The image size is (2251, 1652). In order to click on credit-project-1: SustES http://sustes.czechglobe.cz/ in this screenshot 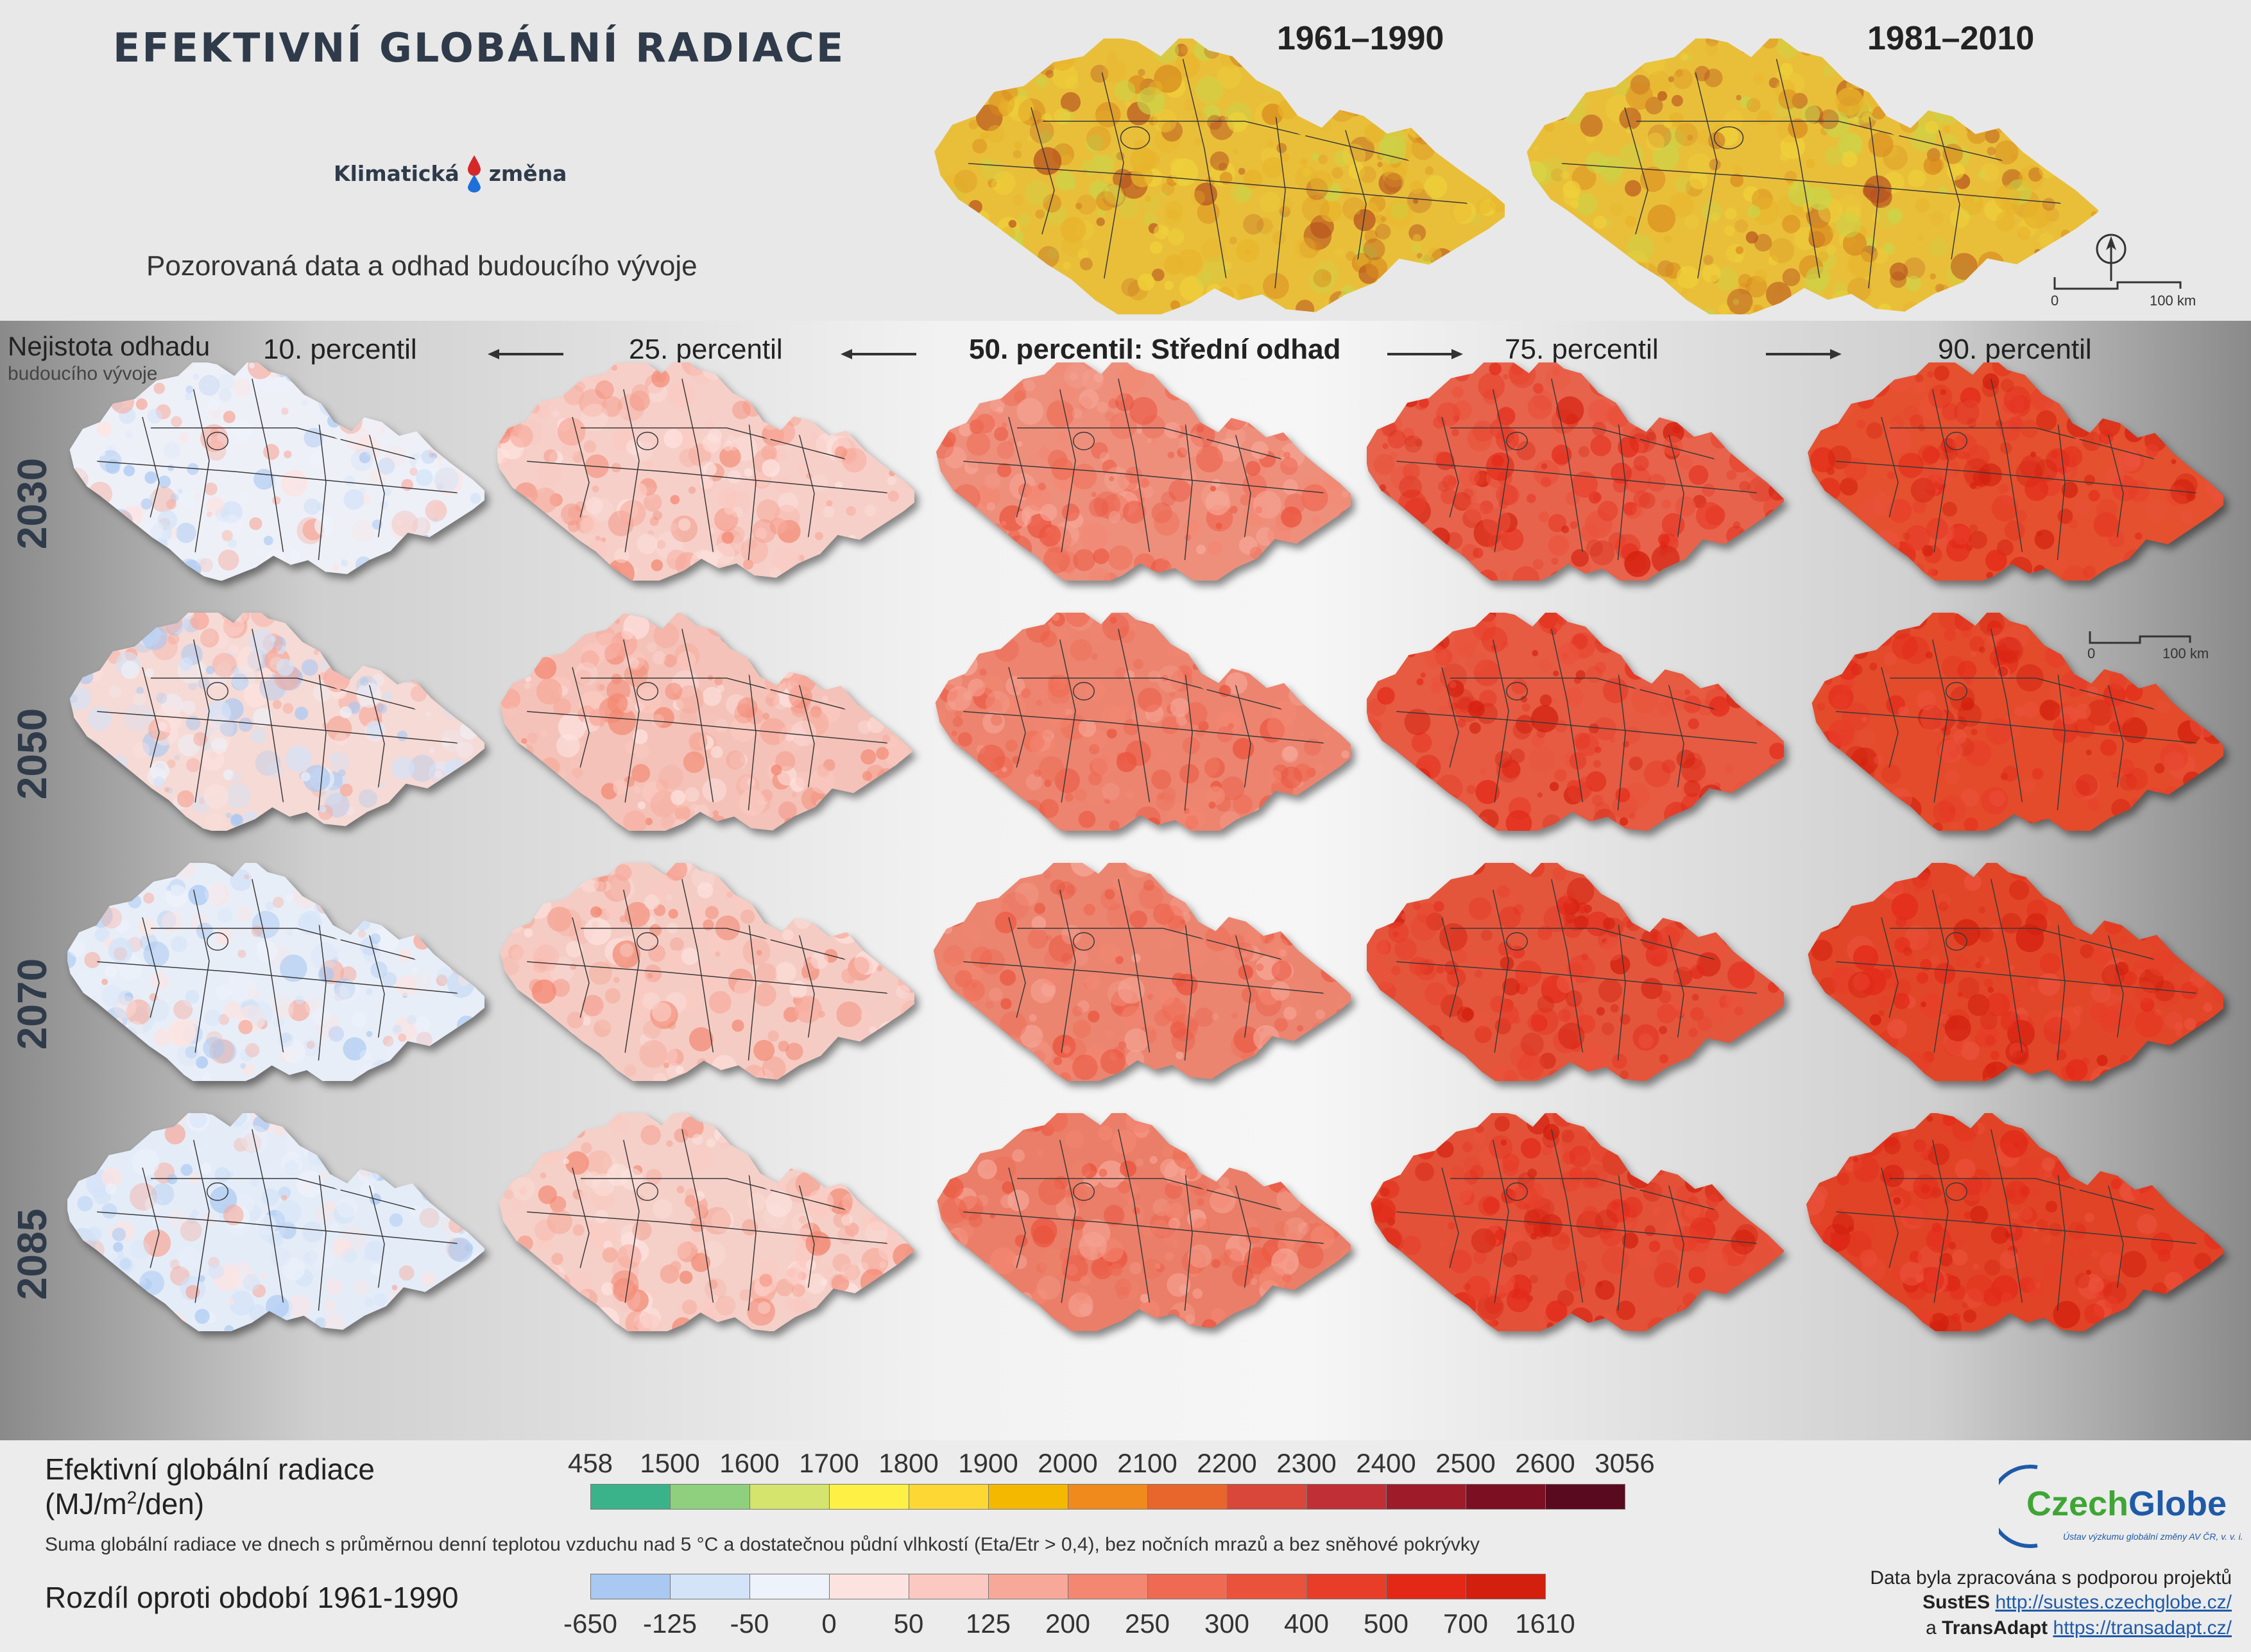, I will do `click(2077, 1602)`.